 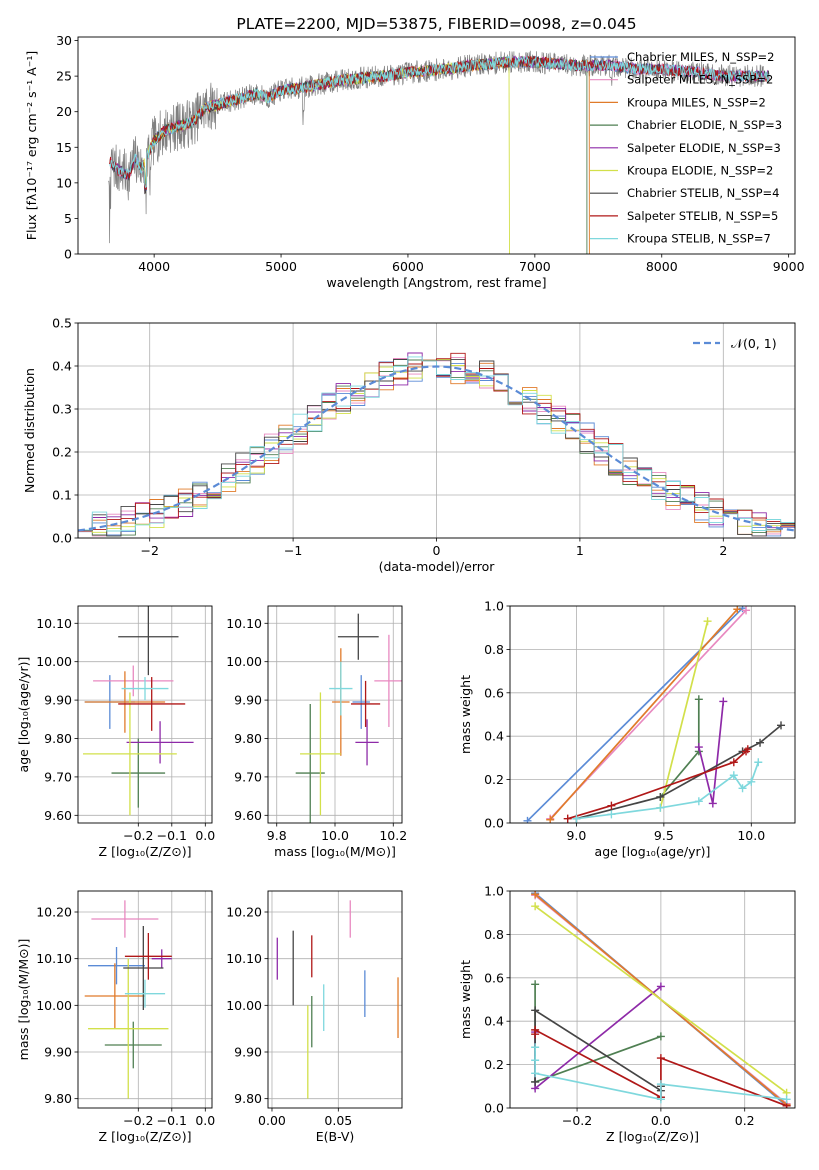 I want to click on errorbar-point-salpeter-stelib, so click(x=148, y=956).